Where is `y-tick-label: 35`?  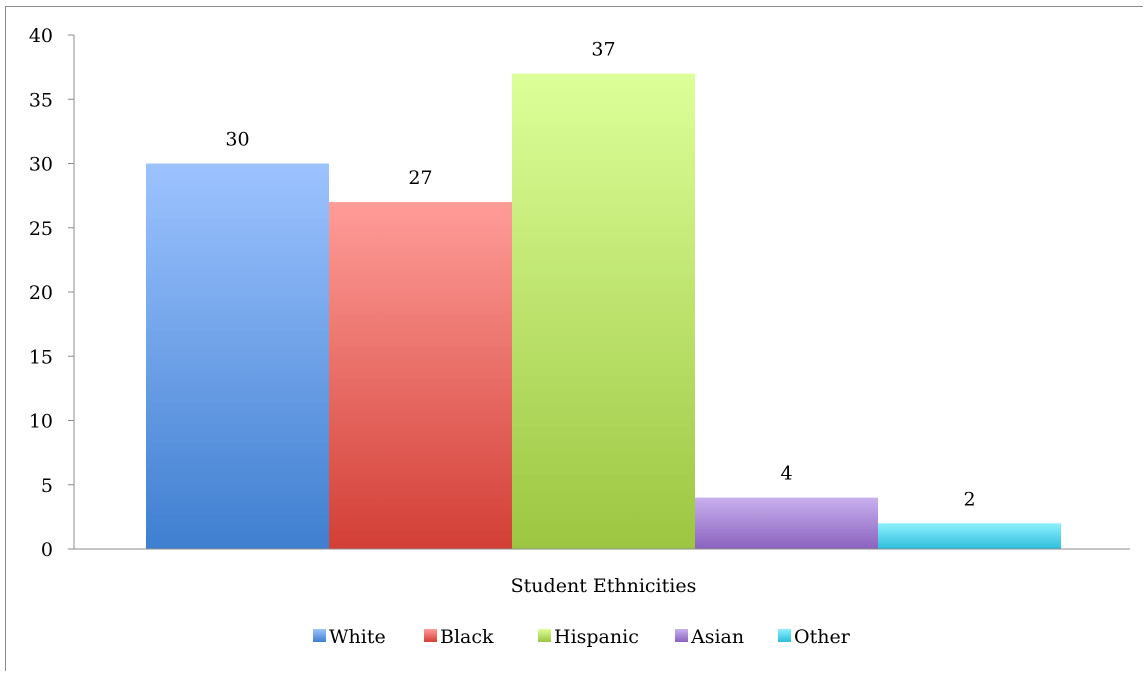
y-tick-label: 35 is located at coordinates (41, 100).